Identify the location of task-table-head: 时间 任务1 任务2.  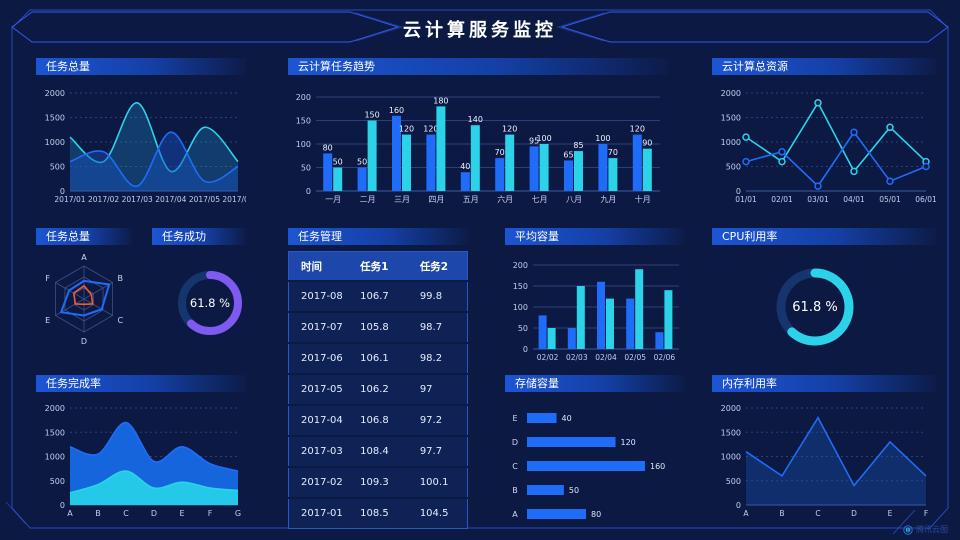
(378, 266).